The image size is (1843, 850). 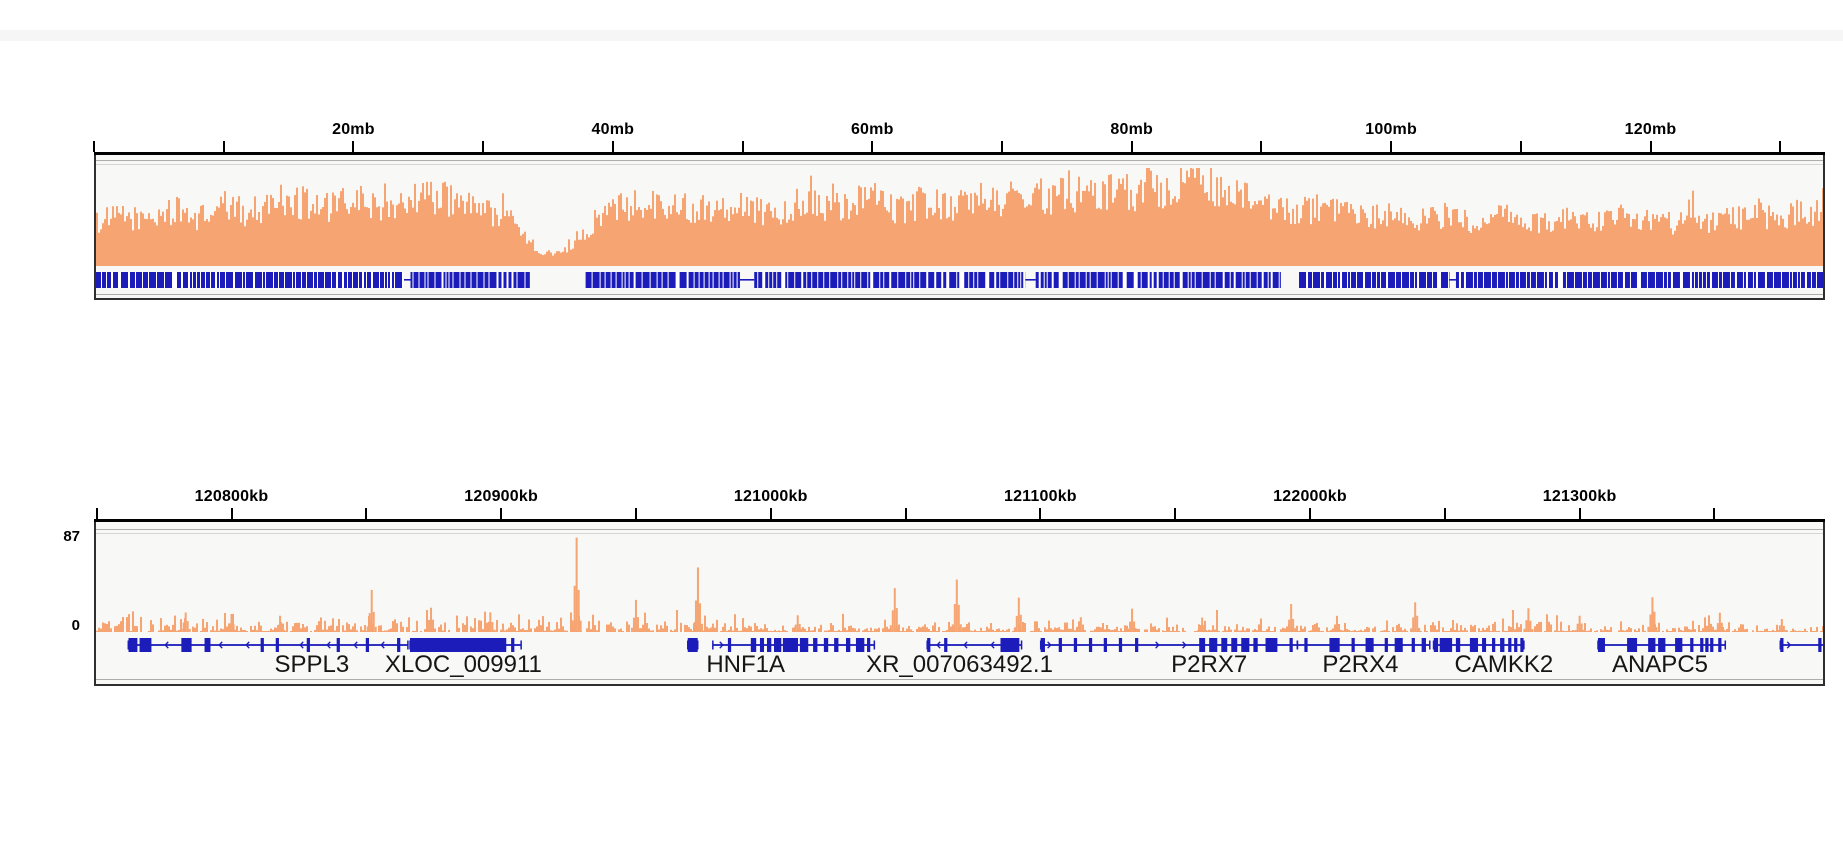 I want to click on ruler-tick-label: 120mb, so click(x=1650, y=129).